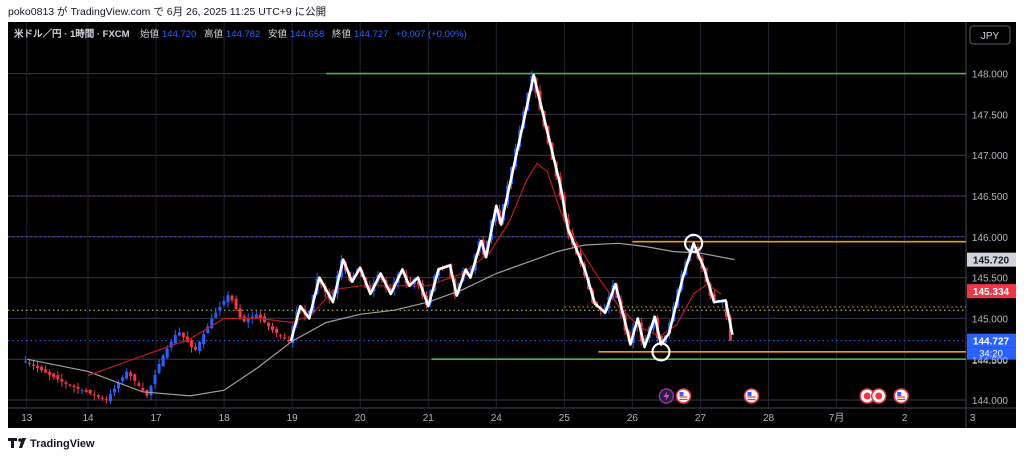 The image size is (1024, 457). What do you see at coordinates (990, 197) in the screenshot?
I see `y-tick-label: 146.500` at bounding box center [990, 197].